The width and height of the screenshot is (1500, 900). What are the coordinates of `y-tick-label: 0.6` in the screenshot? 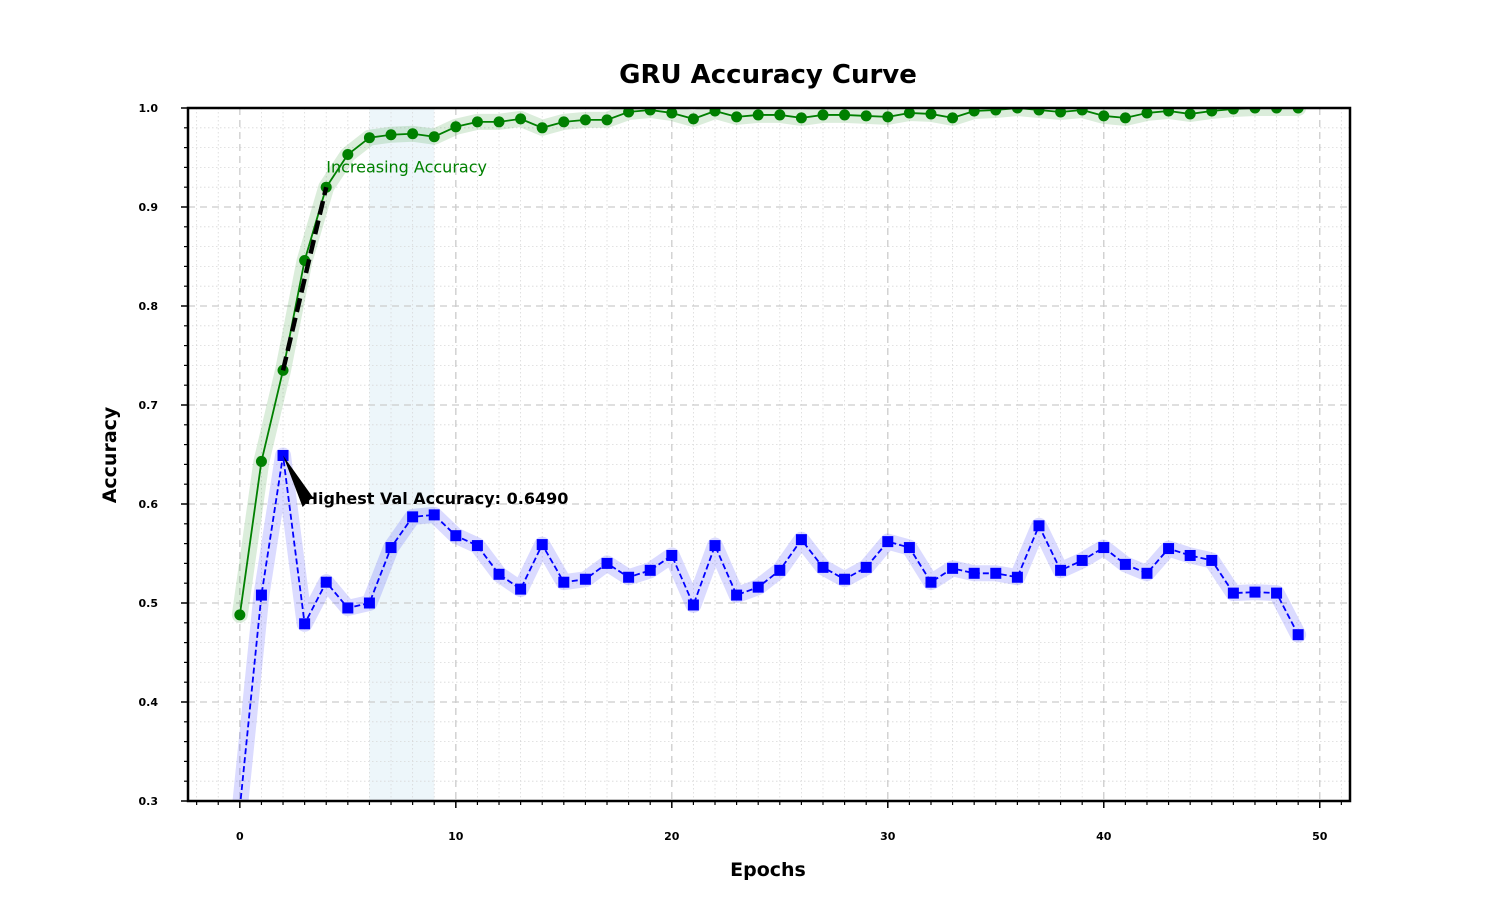 It's located at (149, 504).